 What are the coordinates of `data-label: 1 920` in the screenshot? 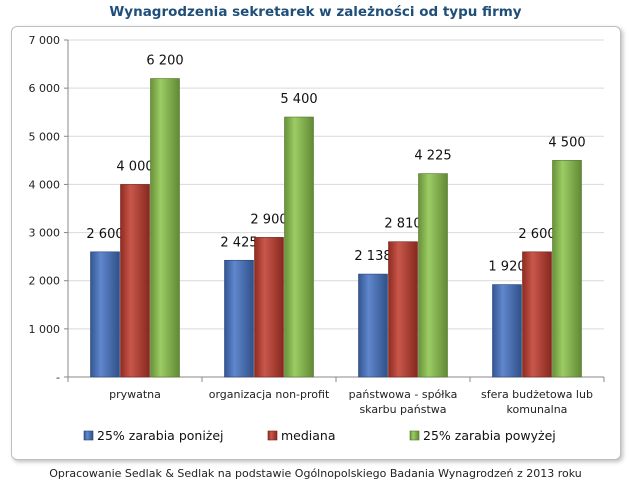 It's located at (506, 267).